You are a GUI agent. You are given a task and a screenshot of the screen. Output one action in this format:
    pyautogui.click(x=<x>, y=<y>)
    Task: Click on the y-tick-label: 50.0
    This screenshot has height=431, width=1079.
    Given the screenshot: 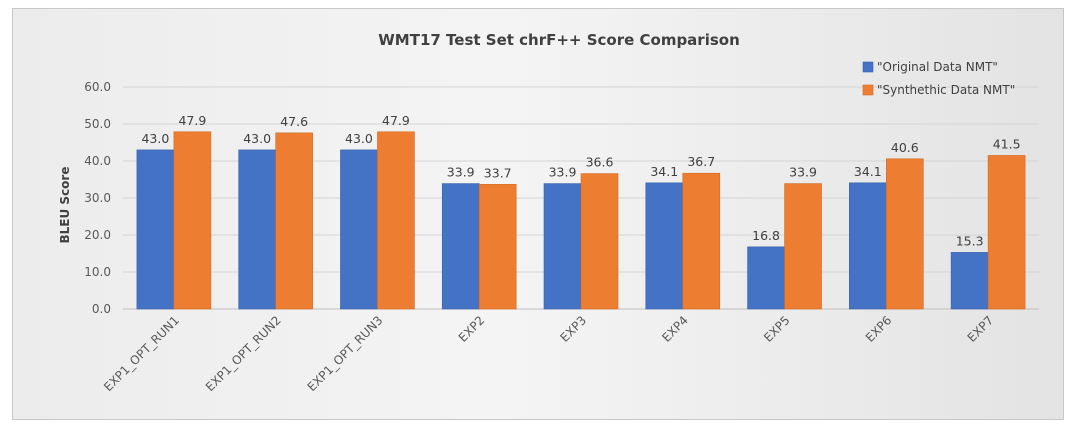 What is the action you would take?
    pyautogui.click(x=97, y=124)
    